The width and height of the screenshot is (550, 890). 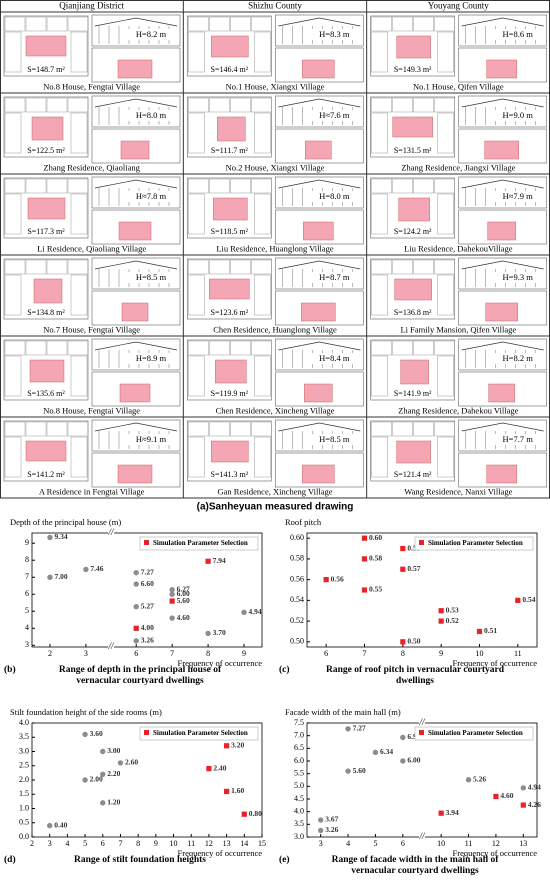 I want to click on height-label: H=7.7 m, so click(x=518, y=439).